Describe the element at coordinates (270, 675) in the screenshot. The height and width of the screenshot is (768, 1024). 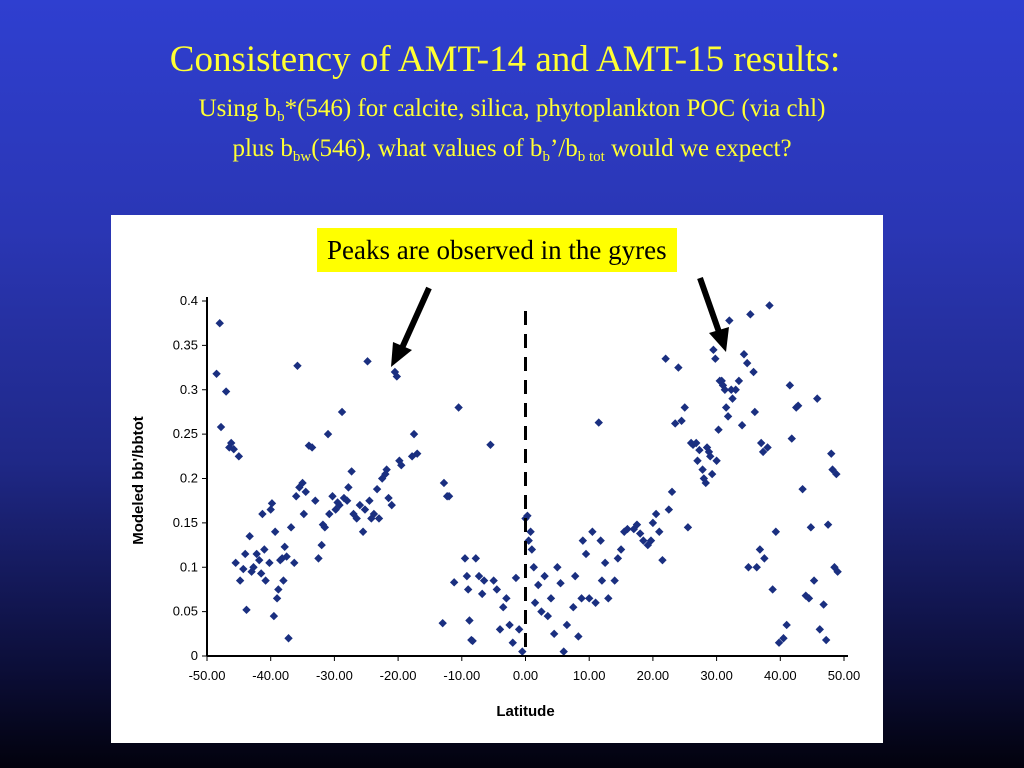
I see `x-tick-label: -40.00` at that location.